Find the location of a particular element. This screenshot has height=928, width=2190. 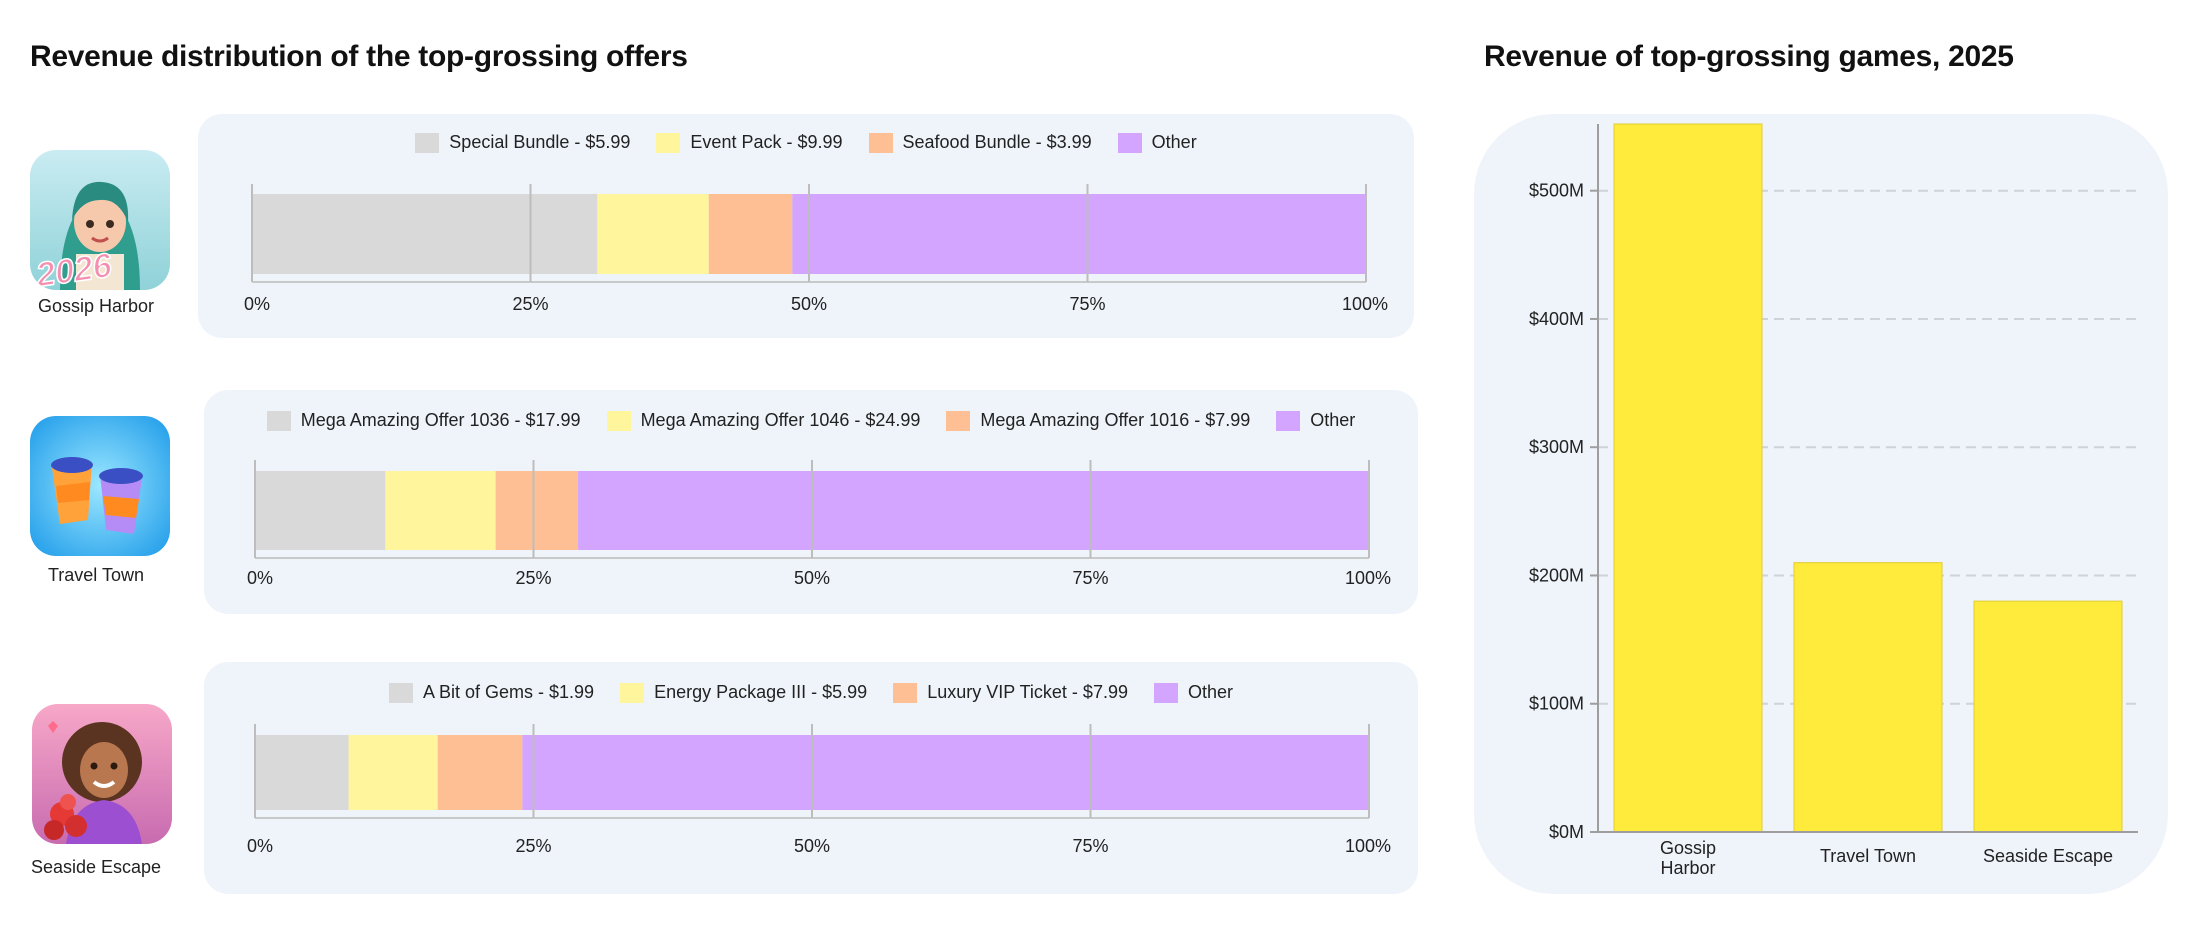

legend-item: Seafood Bundle - $3.99 is located at coordinates (980, 142).